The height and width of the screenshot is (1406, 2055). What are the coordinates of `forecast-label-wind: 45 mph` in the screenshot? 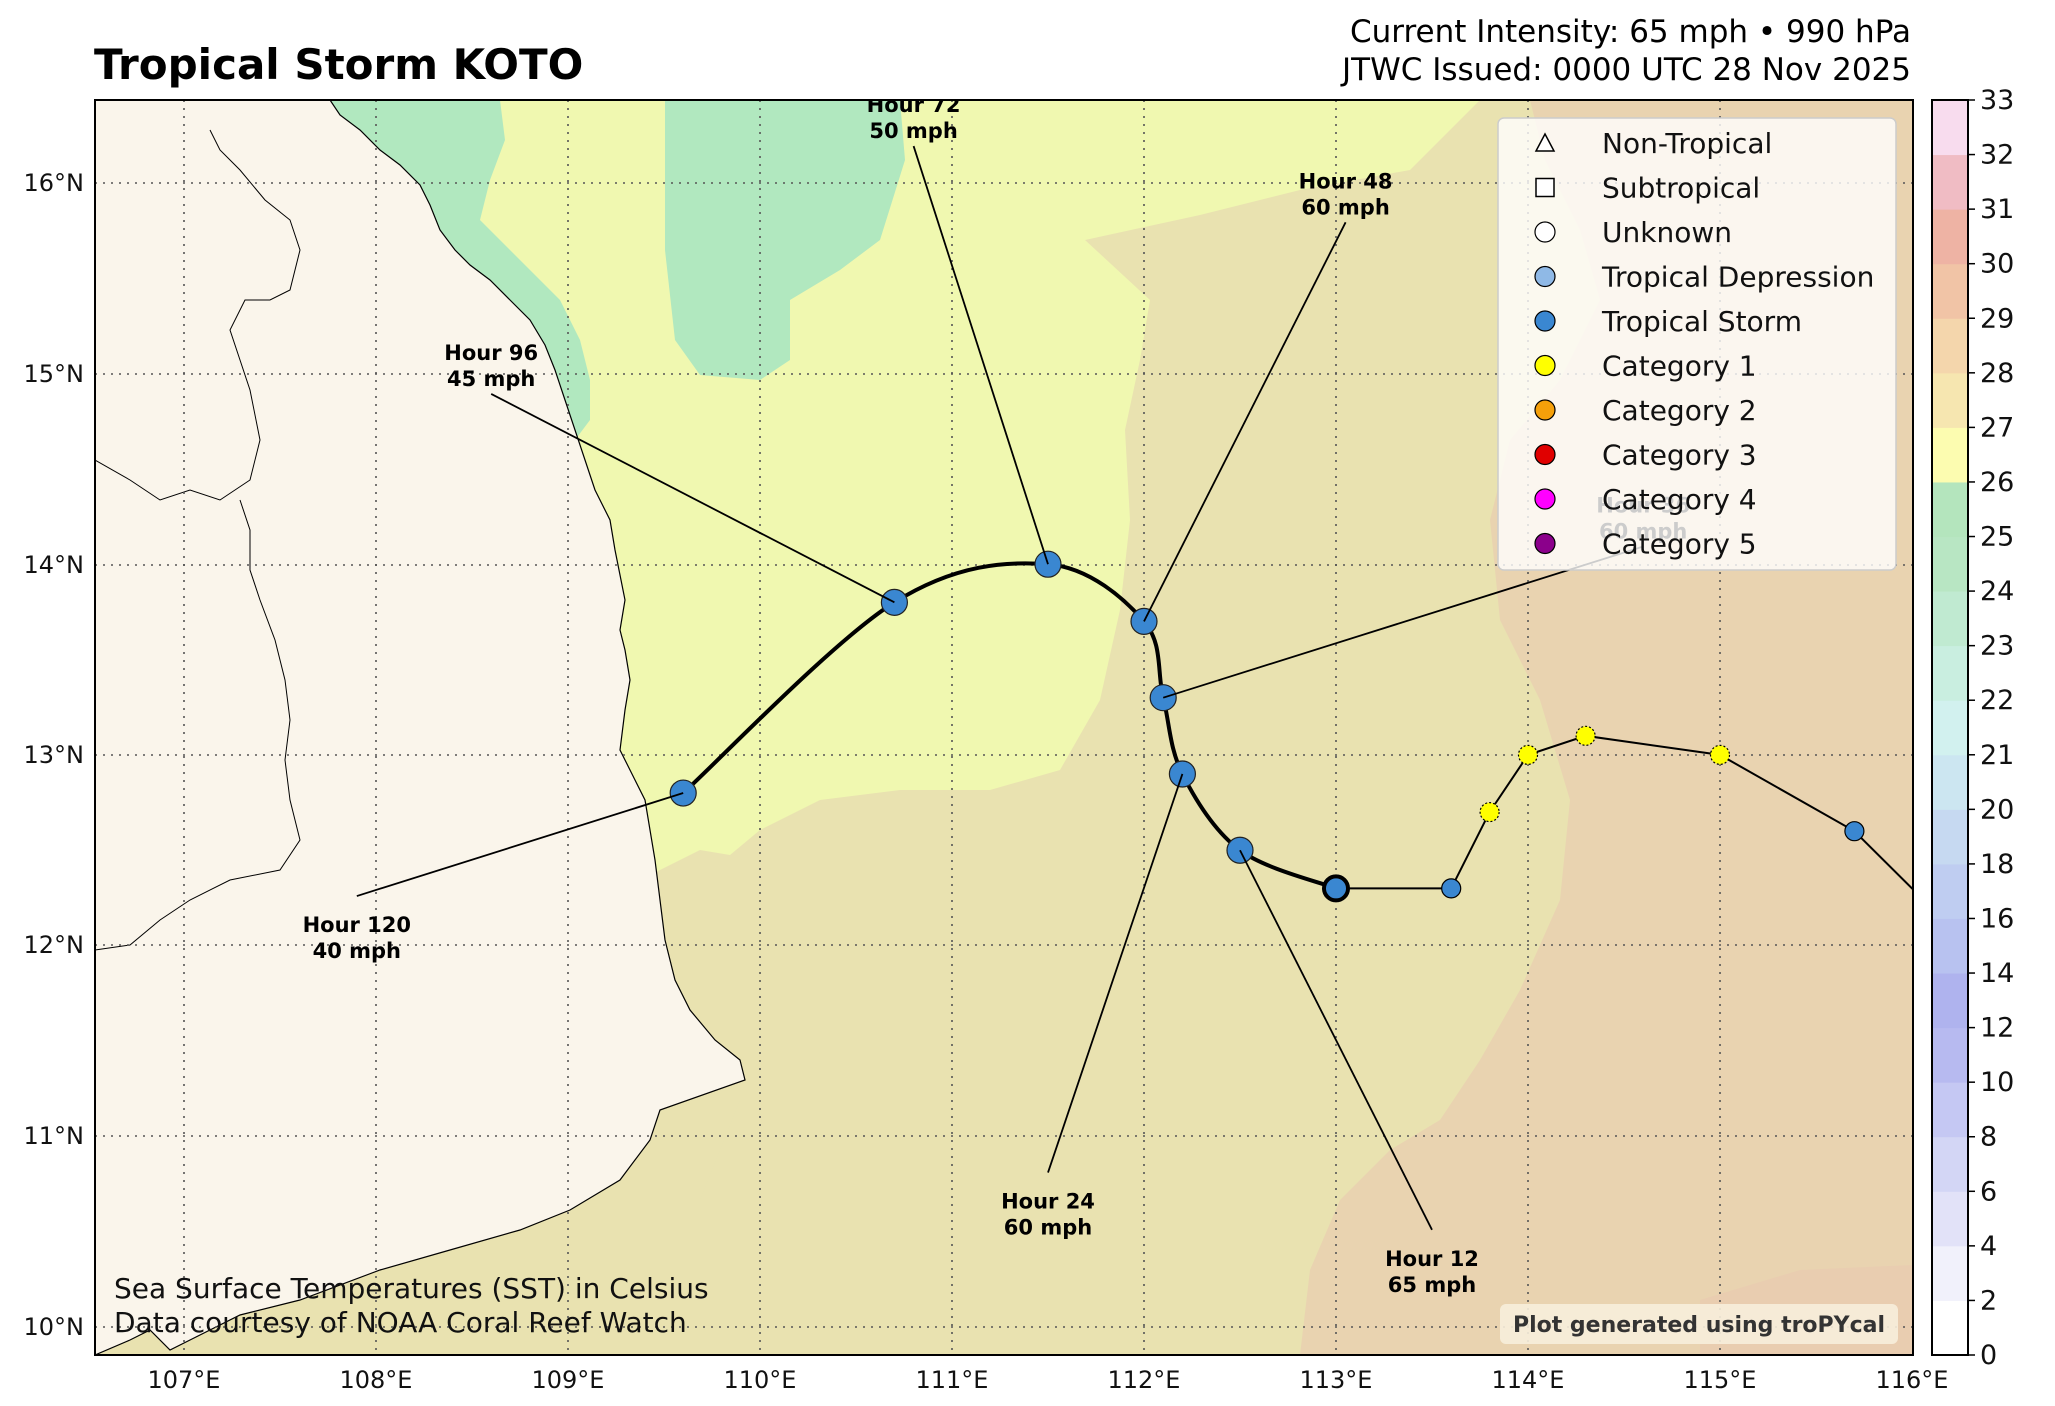 It's located at (491, 379).